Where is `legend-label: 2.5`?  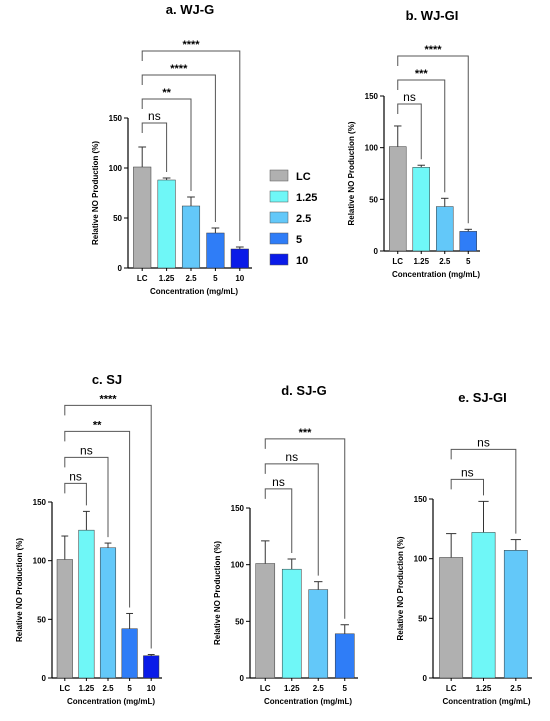 legend-label: 2.5 is located at coordinates (303, 219).